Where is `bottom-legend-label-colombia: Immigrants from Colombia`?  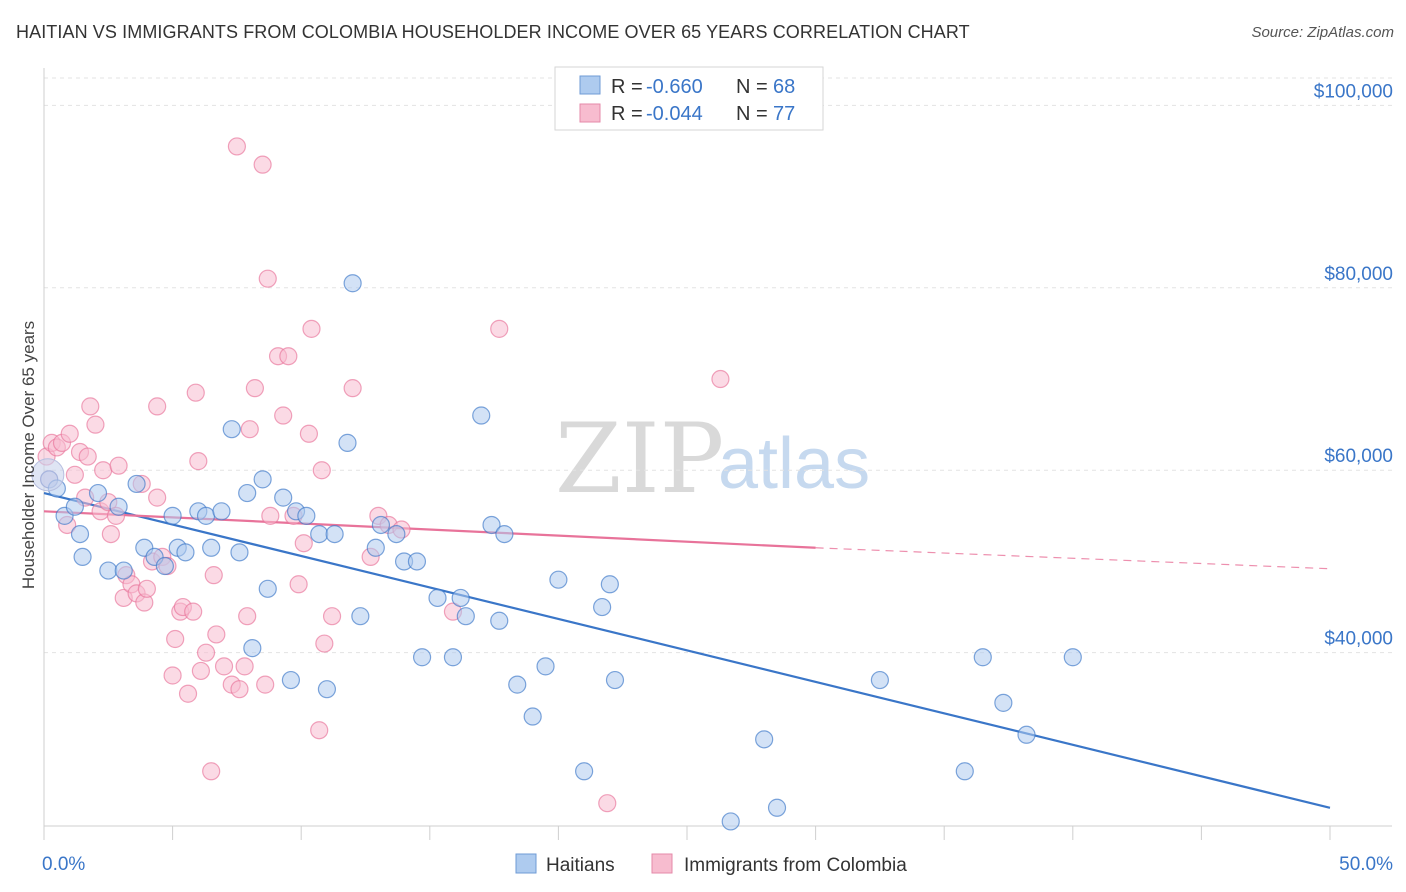
bottom-legend-label-colombia: Immigrants from Colombia is located at coordinates (795, 865).